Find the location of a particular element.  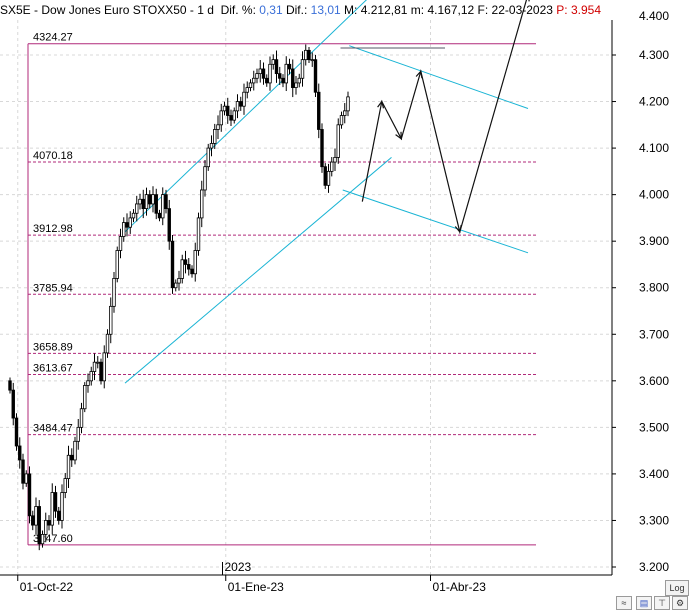

save-icon: ▤ is located at coordinates (644, 603).